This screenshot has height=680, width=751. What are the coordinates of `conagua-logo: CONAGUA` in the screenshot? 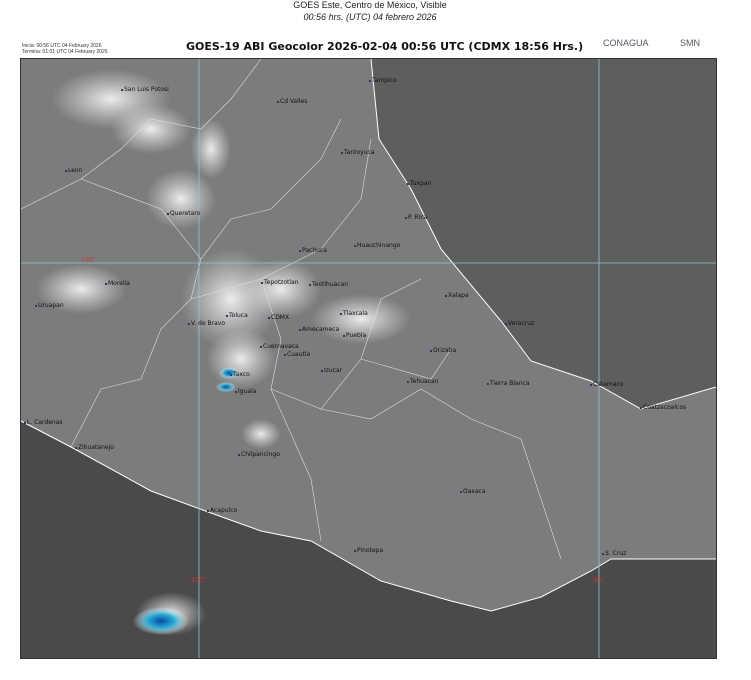 It's located at (626, 43).